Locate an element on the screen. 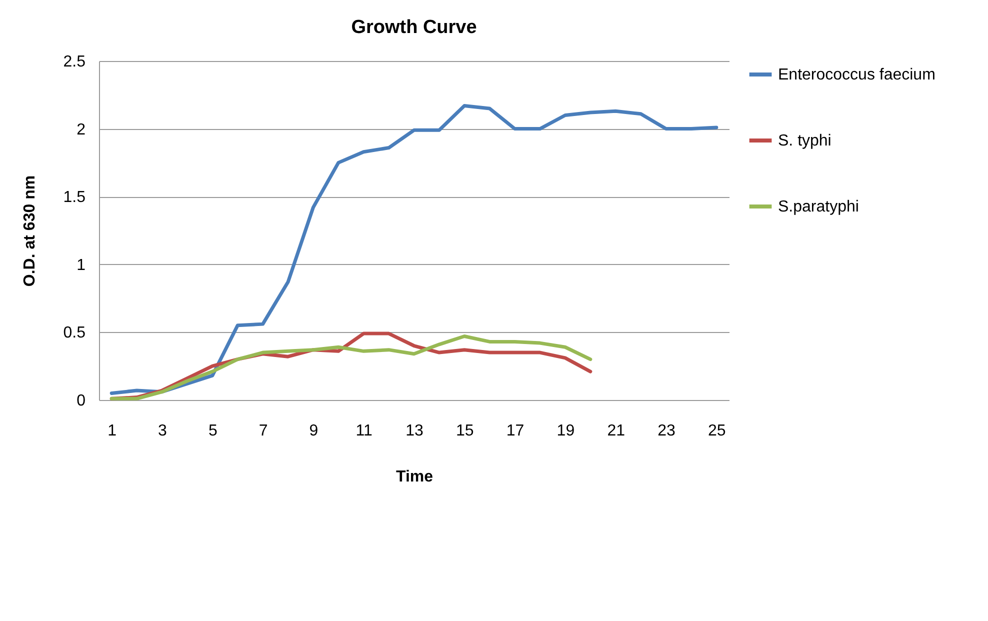 This screenshot has height=621, width=988. x-tick-label: 21 is located at coordinates (616, 431).